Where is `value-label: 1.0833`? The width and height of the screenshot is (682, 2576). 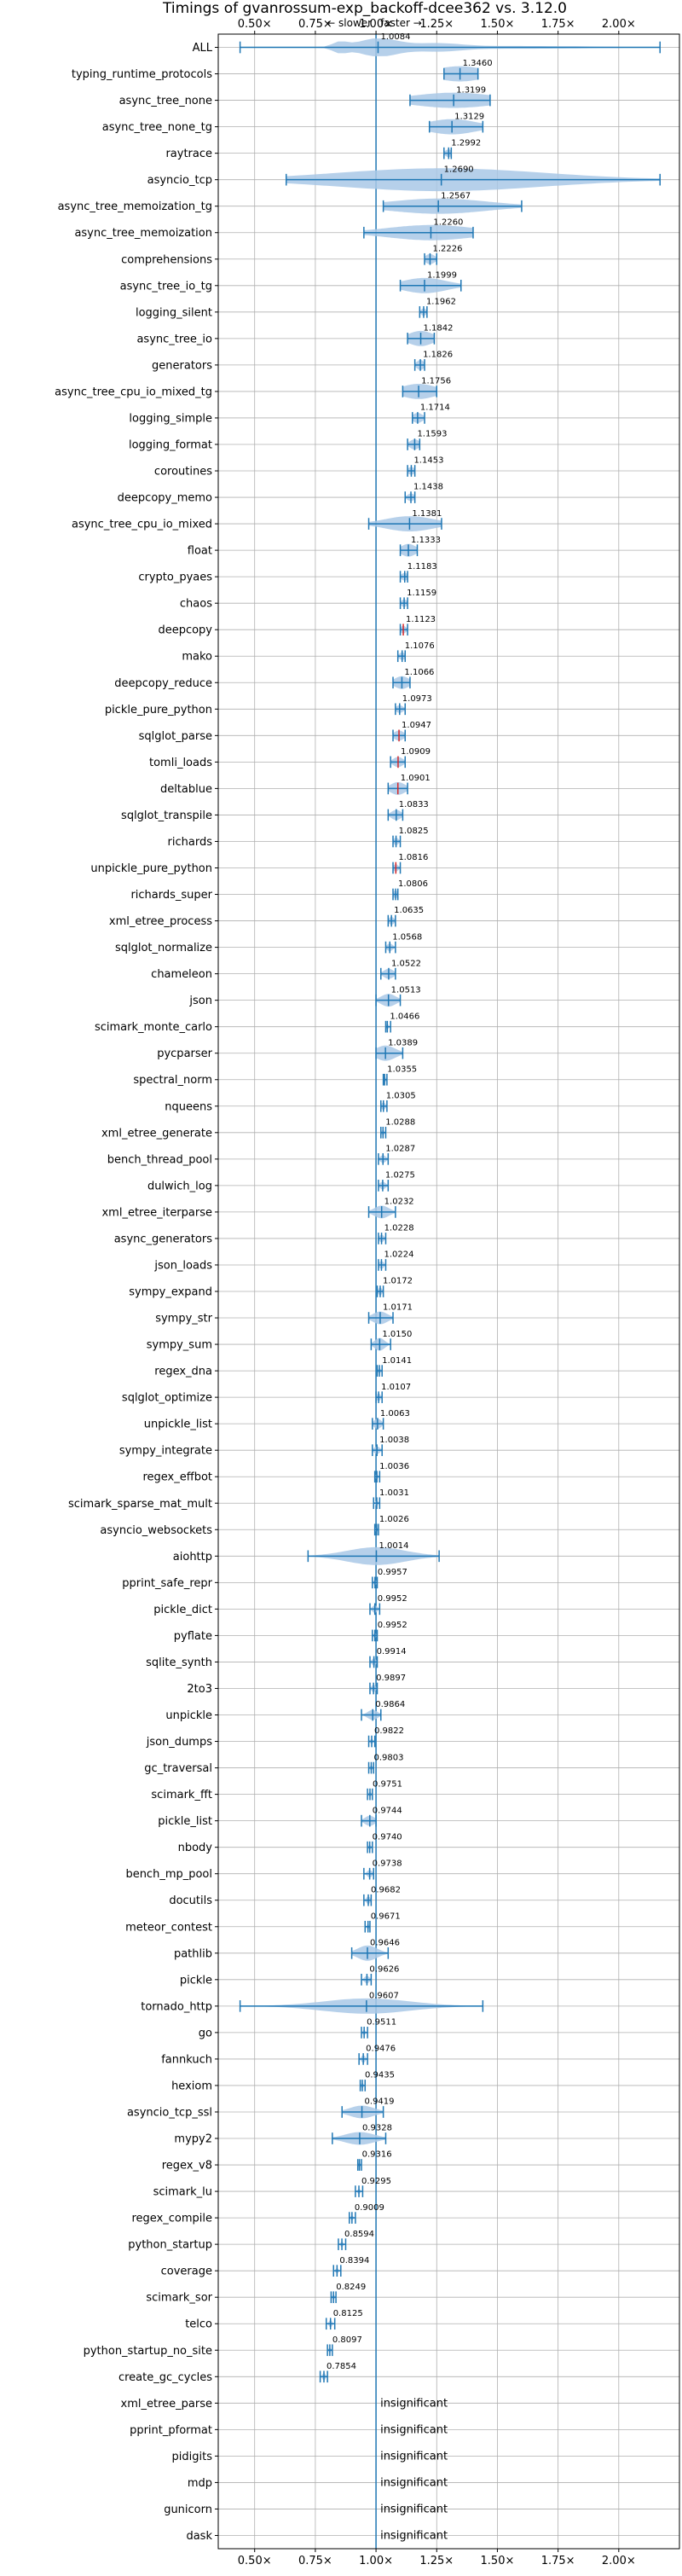 value-label: 1.0833 is located at coordinates (414, 804).